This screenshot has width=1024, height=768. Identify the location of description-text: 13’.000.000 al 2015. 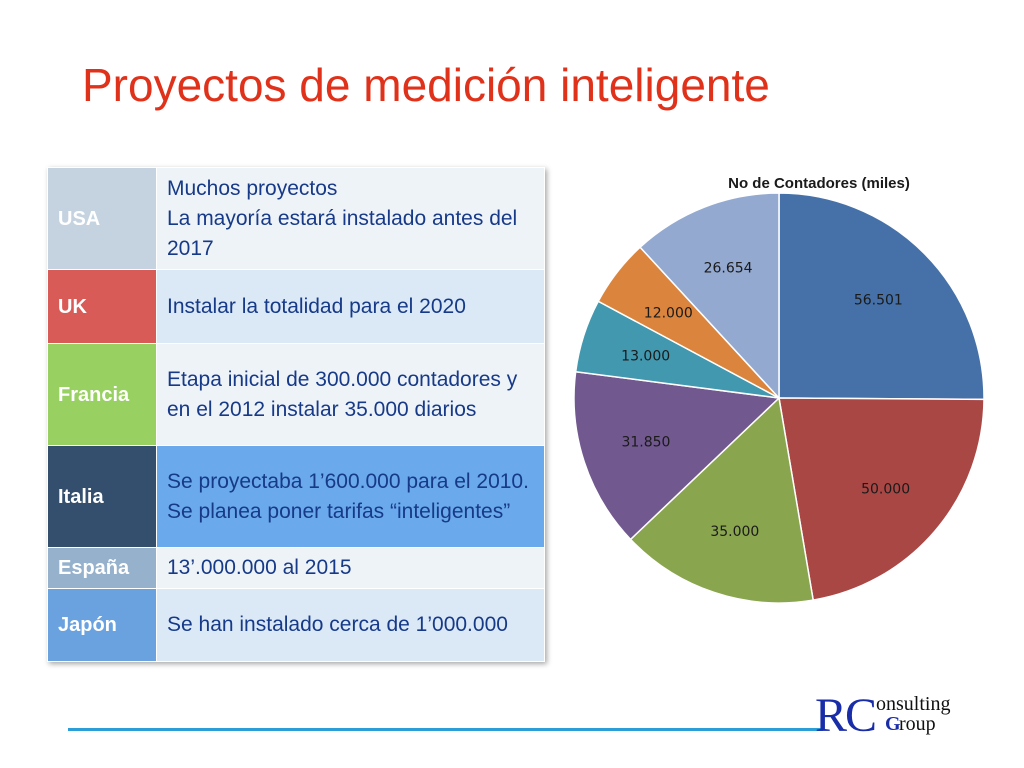
(259, 567).